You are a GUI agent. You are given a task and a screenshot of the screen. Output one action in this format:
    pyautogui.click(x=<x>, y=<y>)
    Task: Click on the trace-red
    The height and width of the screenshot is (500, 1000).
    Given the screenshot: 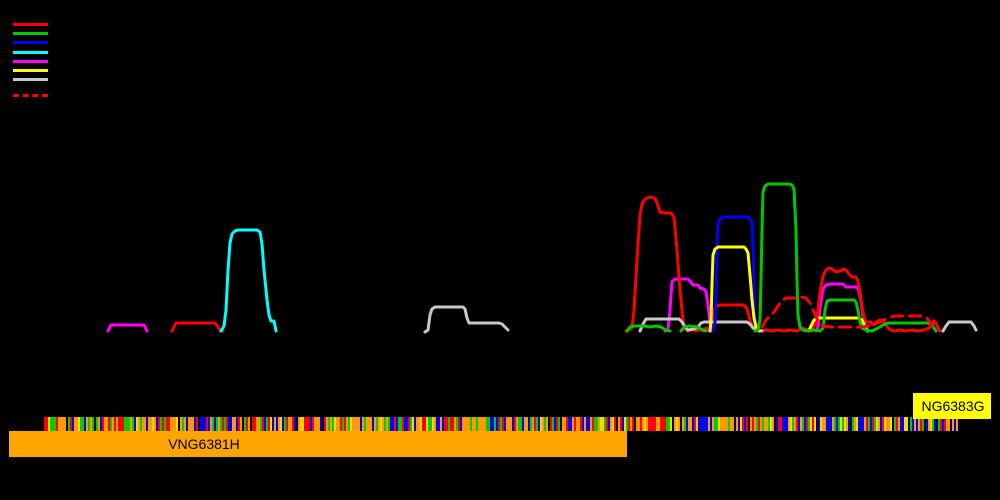 What is the action you would take?
    pyautogui.click(x=783, y=264)
    